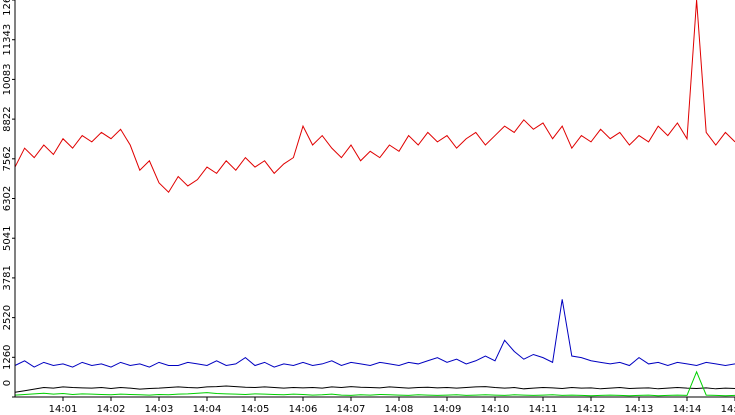 The width and height of the screenshot is (735, 415). Describe the element at coordinates (7, 317) in the screenshot. I see `y-tick-label: 2520` at that location.